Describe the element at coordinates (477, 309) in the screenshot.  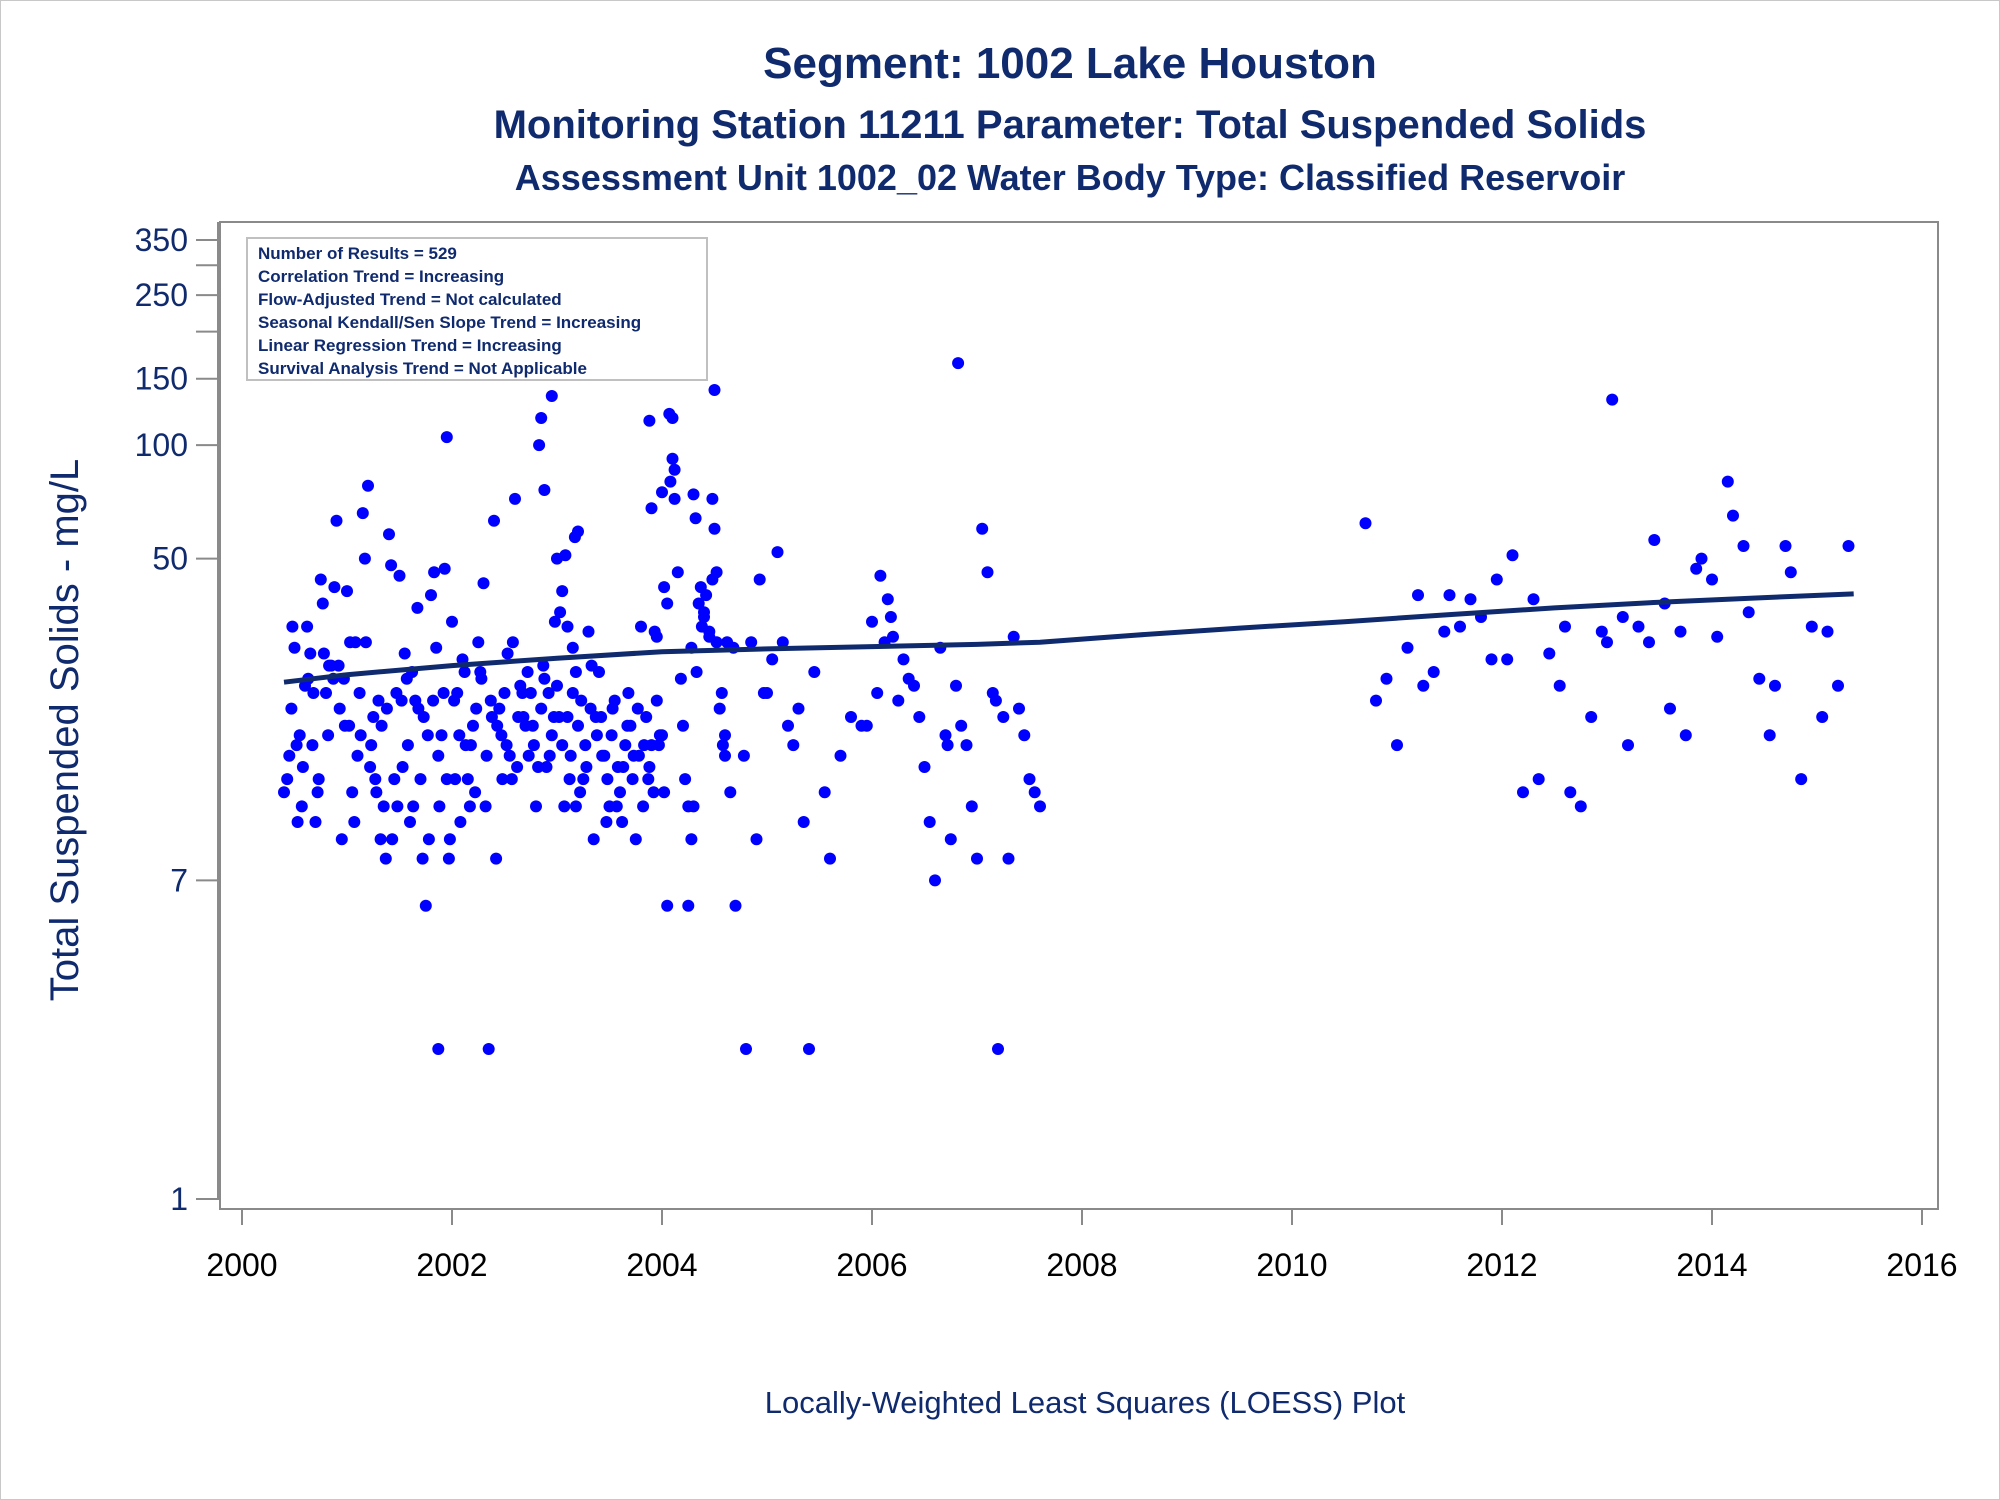
I see `stats-box-frame` at that location.